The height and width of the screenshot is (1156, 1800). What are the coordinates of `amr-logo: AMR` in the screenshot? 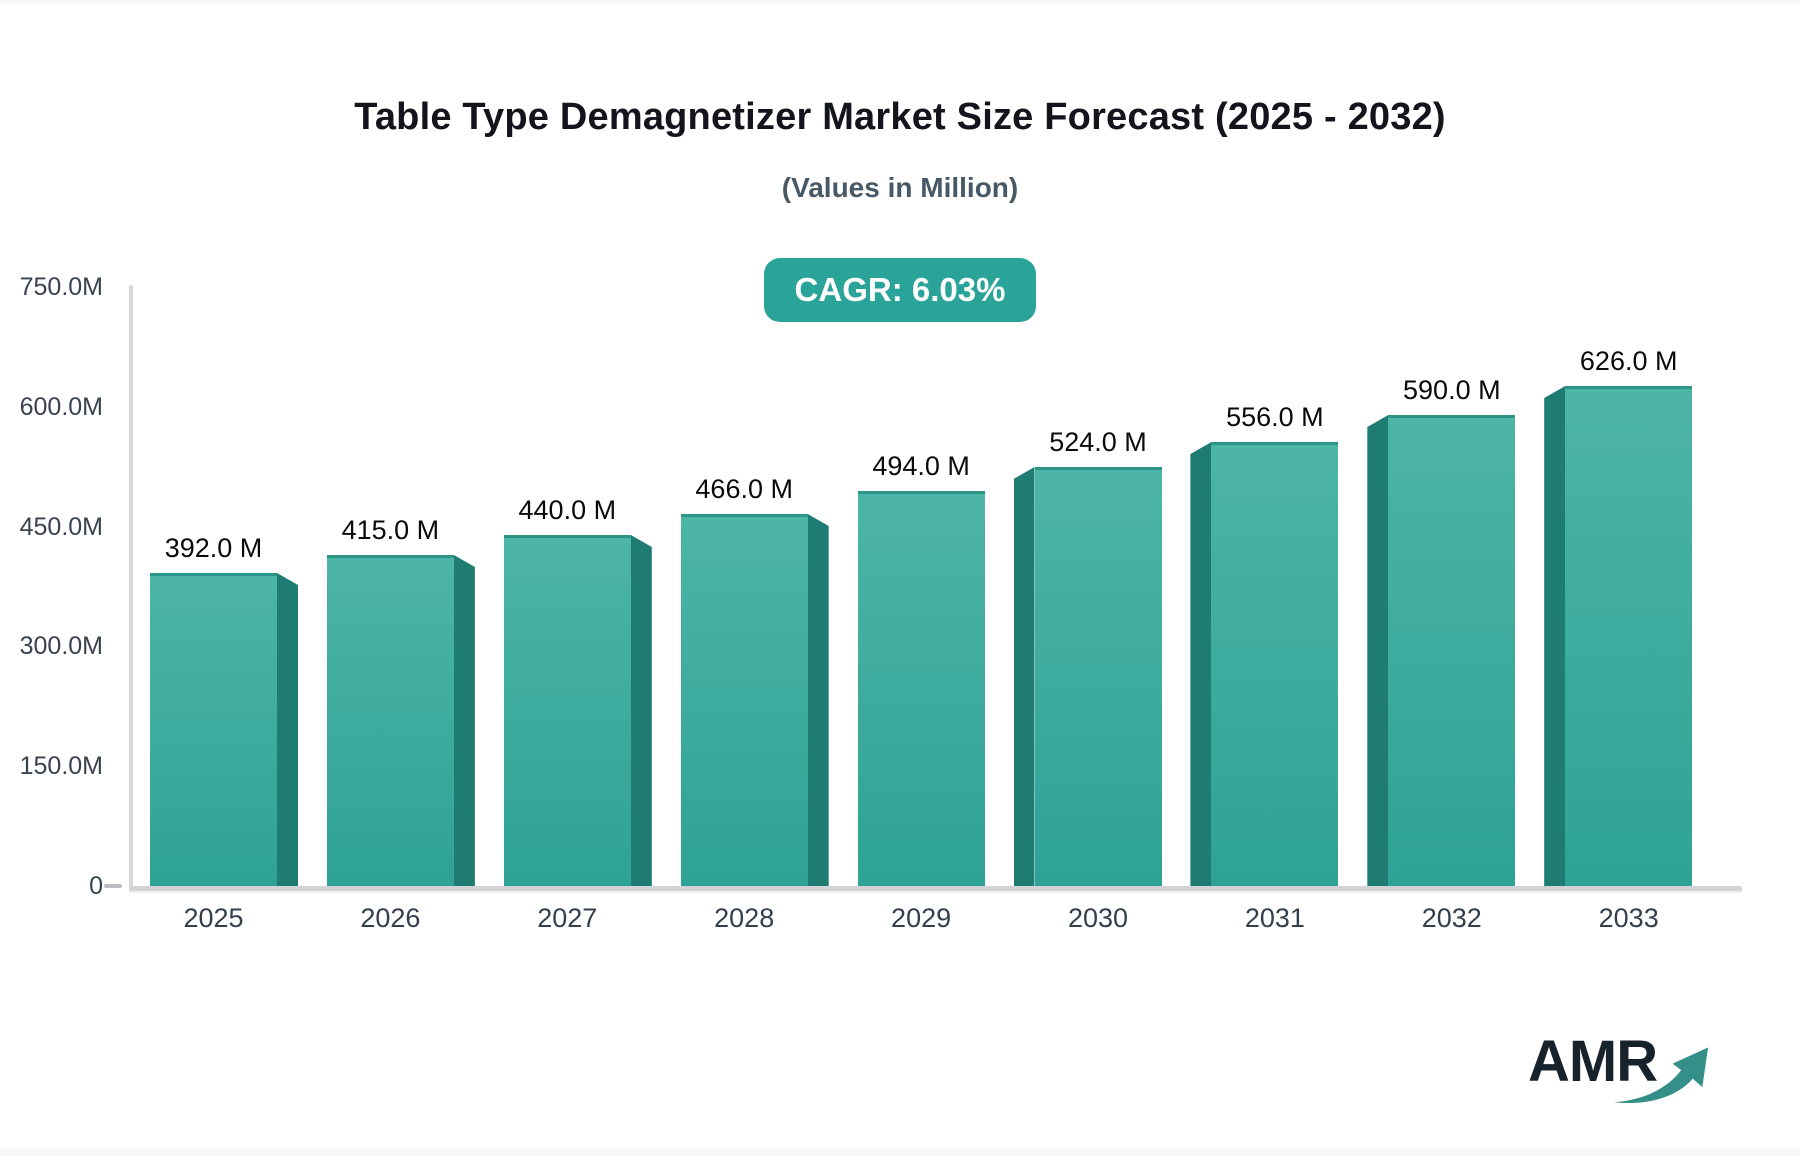 It's located at (1622, 1071).